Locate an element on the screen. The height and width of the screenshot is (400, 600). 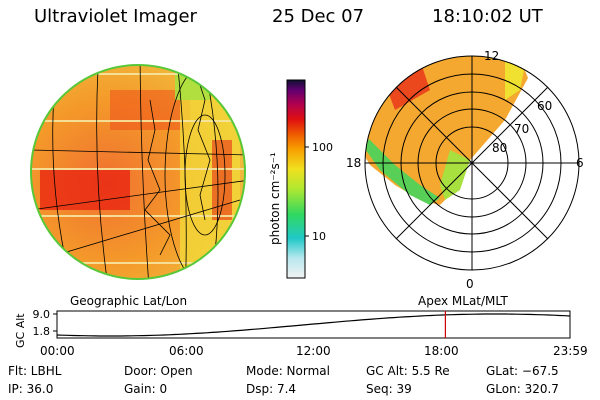
info-gain: Gain: 0 is located at coordinates (146, 389).